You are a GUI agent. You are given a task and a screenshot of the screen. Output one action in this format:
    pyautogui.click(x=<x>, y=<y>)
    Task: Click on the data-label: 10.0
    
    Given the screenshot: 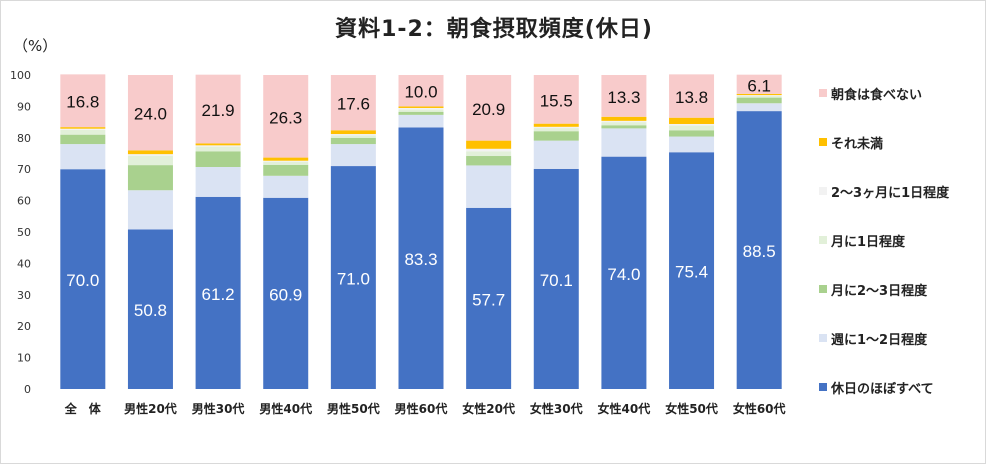 What is the action you would take?
    pyautogui.click(x=420, y=92)
    